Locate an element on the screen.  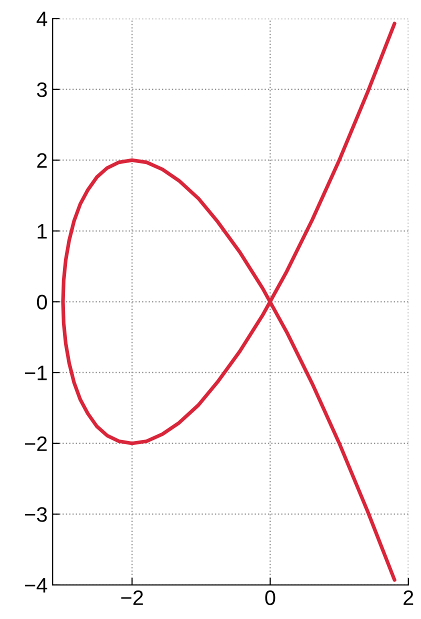
x-tick-label: 0 is located at coordinates (270, 598).